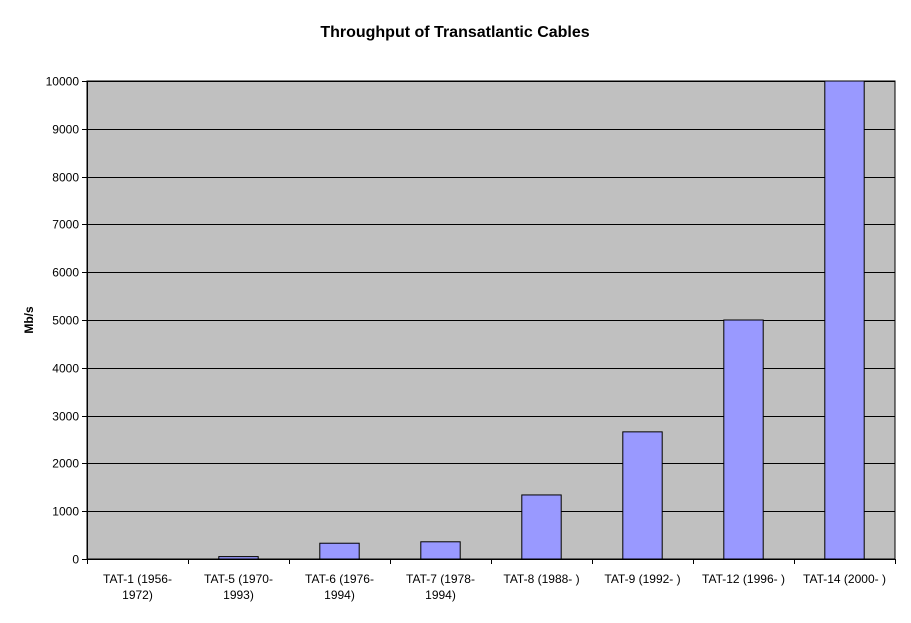 The height and width of the screenshot is (623, 911). I want to click on x-tick-label: TAT-7 (1978-, so click(440, 579).